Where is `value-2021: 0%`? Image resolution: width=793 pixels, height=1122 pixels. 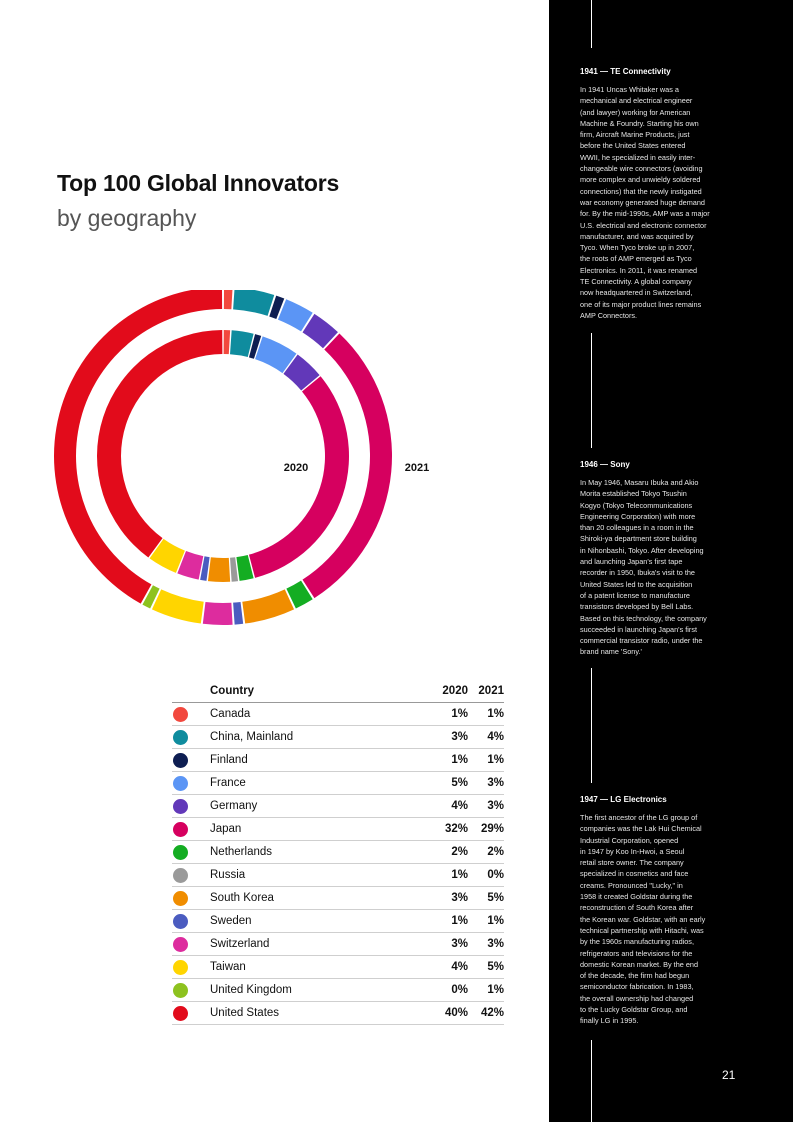 value-2021: 0% is located at coordinates (486, 875).